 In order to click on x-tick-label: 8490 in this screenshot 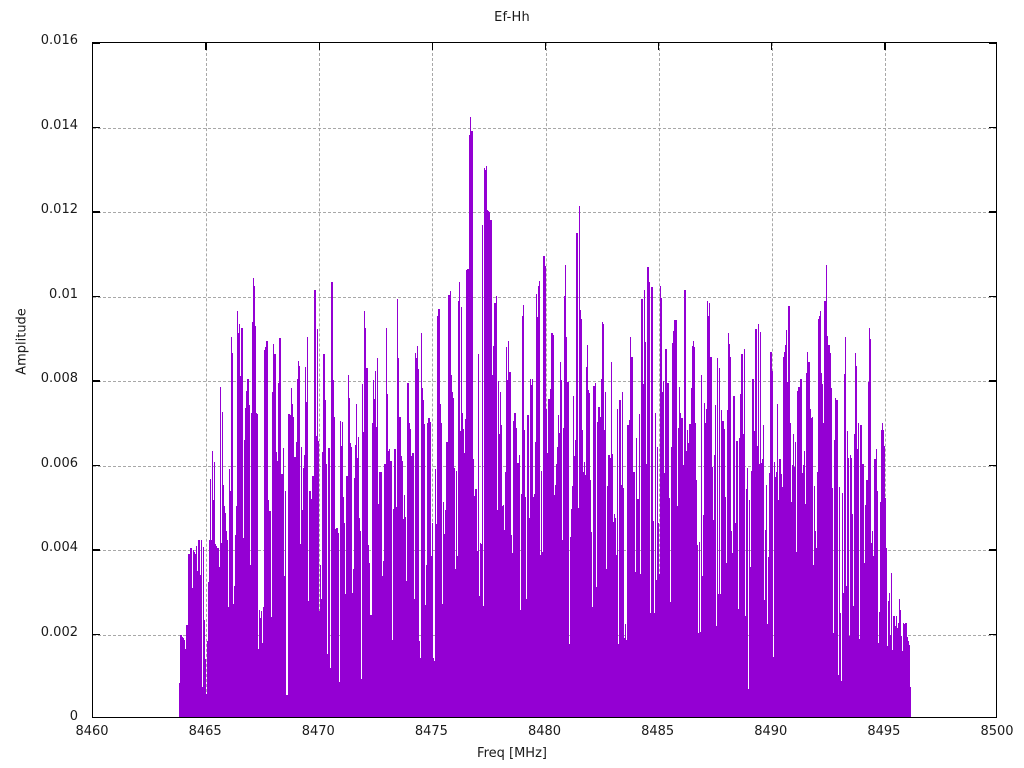, I will do `click(771, 731)`.